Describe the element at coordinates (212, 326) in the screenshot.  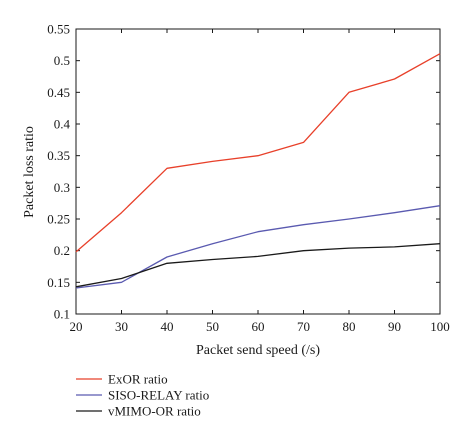
I see `x-tick-label: 50` at that location.